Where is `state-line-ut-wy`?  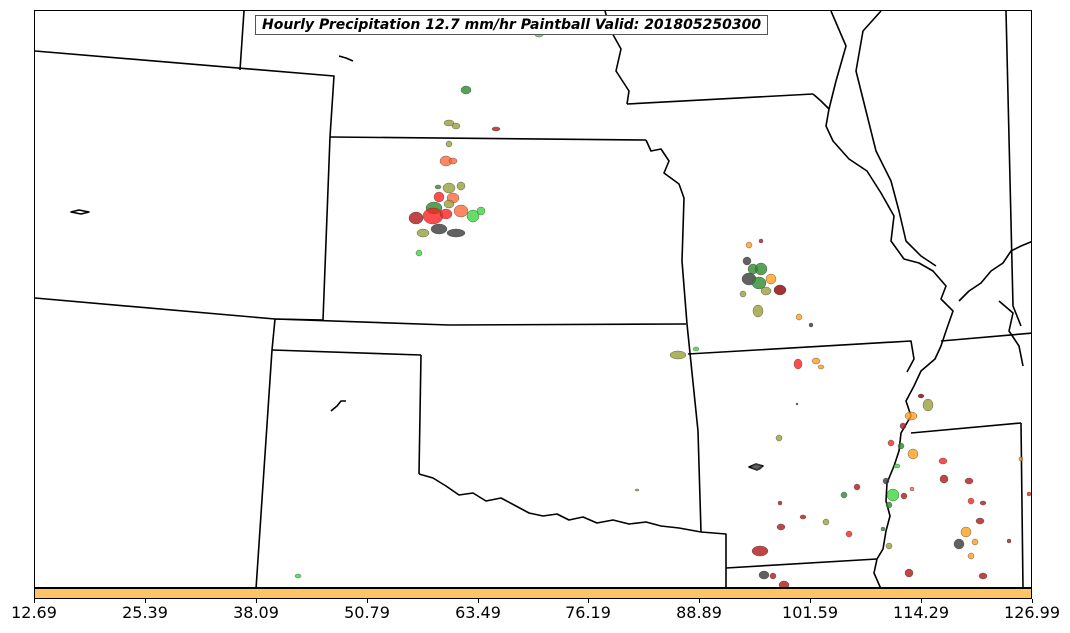
state-line-ut-wy is located at coordinates (185, 94).